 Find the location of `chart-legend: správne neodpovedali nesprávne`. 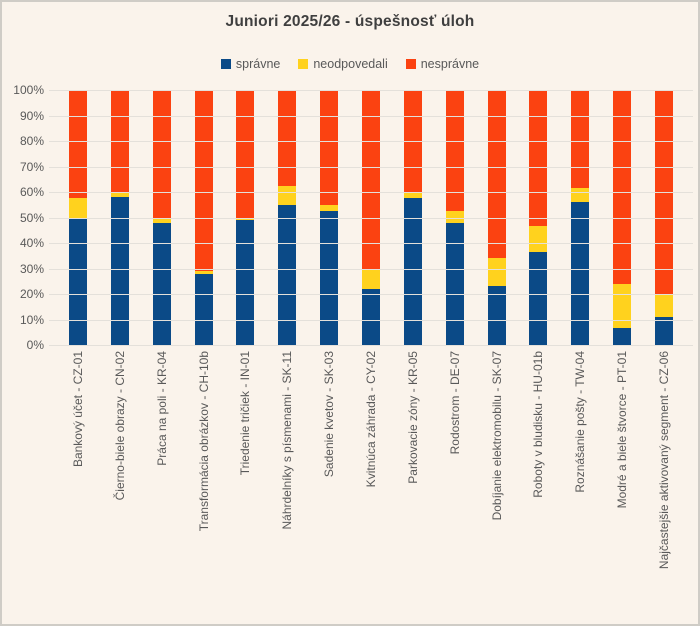

chart-legend: správne neodpovedali nesprávne is located at coordinates (350, 64).